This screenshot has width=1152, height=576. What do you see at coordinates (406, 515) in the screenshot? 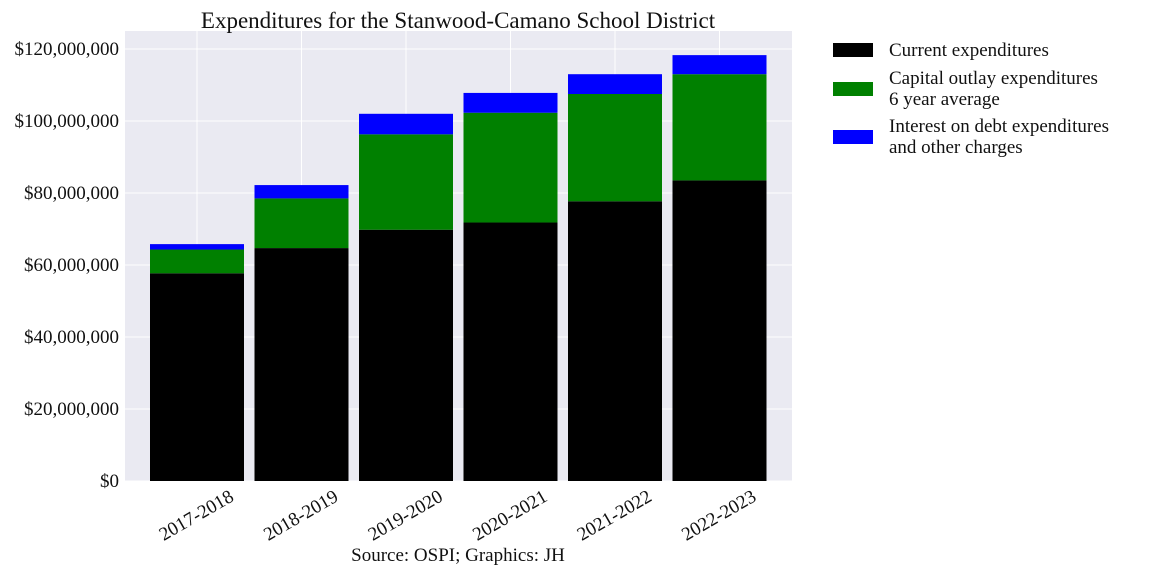
I see `x-tick-label: 2019-2020` at bounding box center [406, 515].